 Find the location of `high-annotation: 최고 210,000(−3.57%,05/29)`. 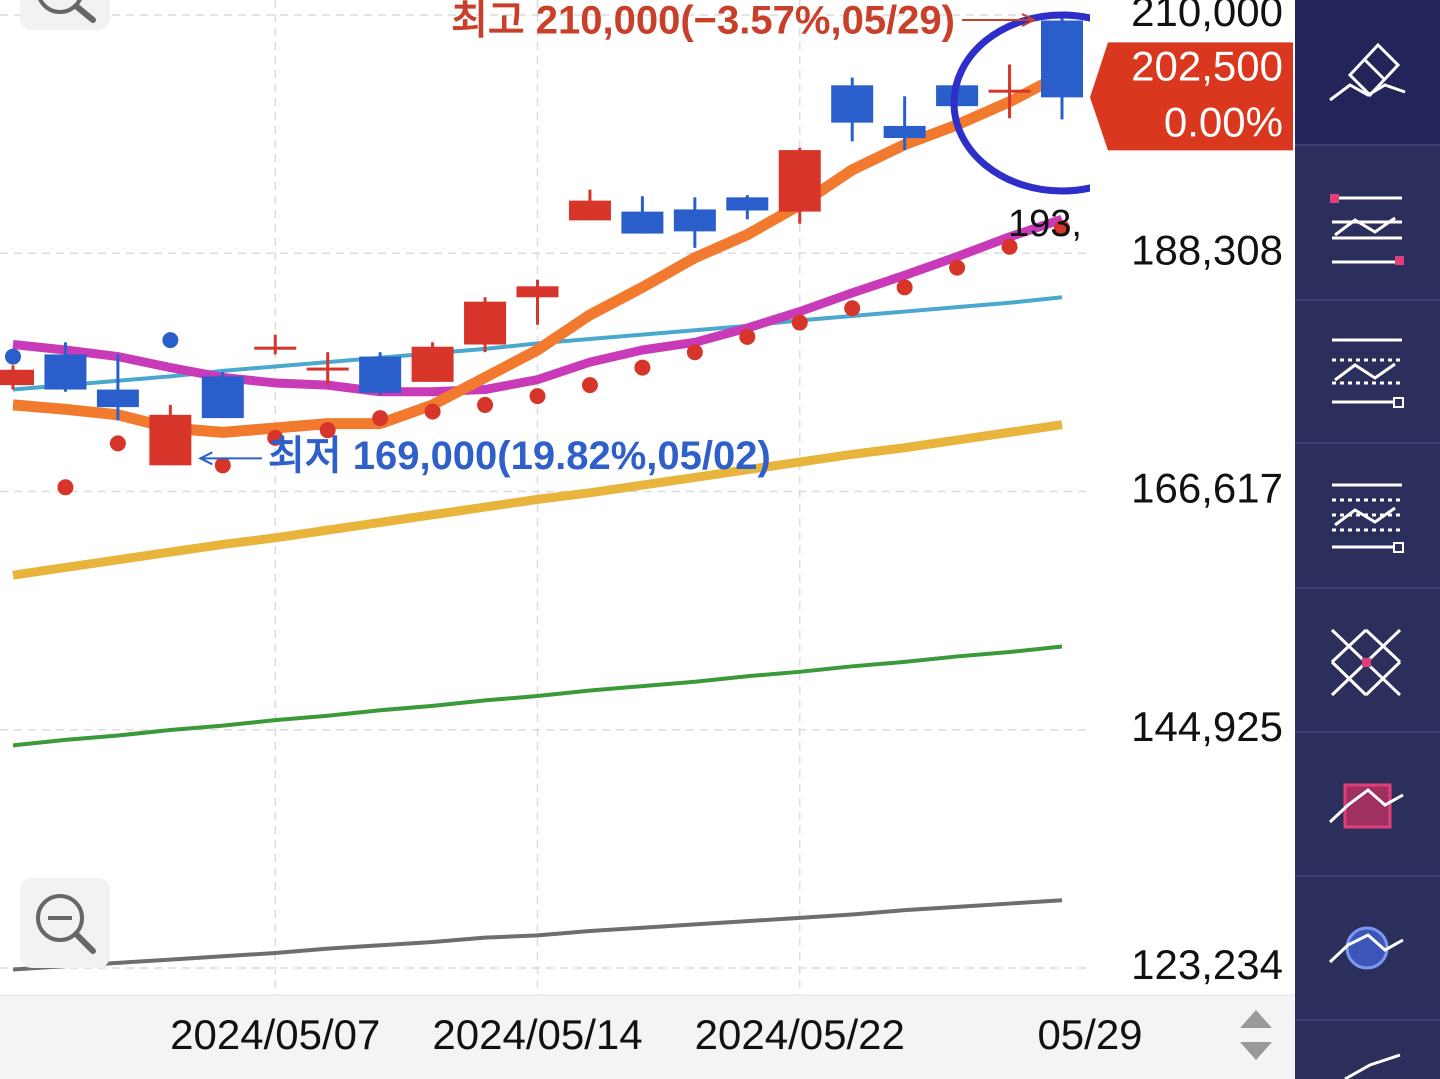

high-annotation: 최고 210,000(−3.57%,05/29) is located at coordinates (703, 21).